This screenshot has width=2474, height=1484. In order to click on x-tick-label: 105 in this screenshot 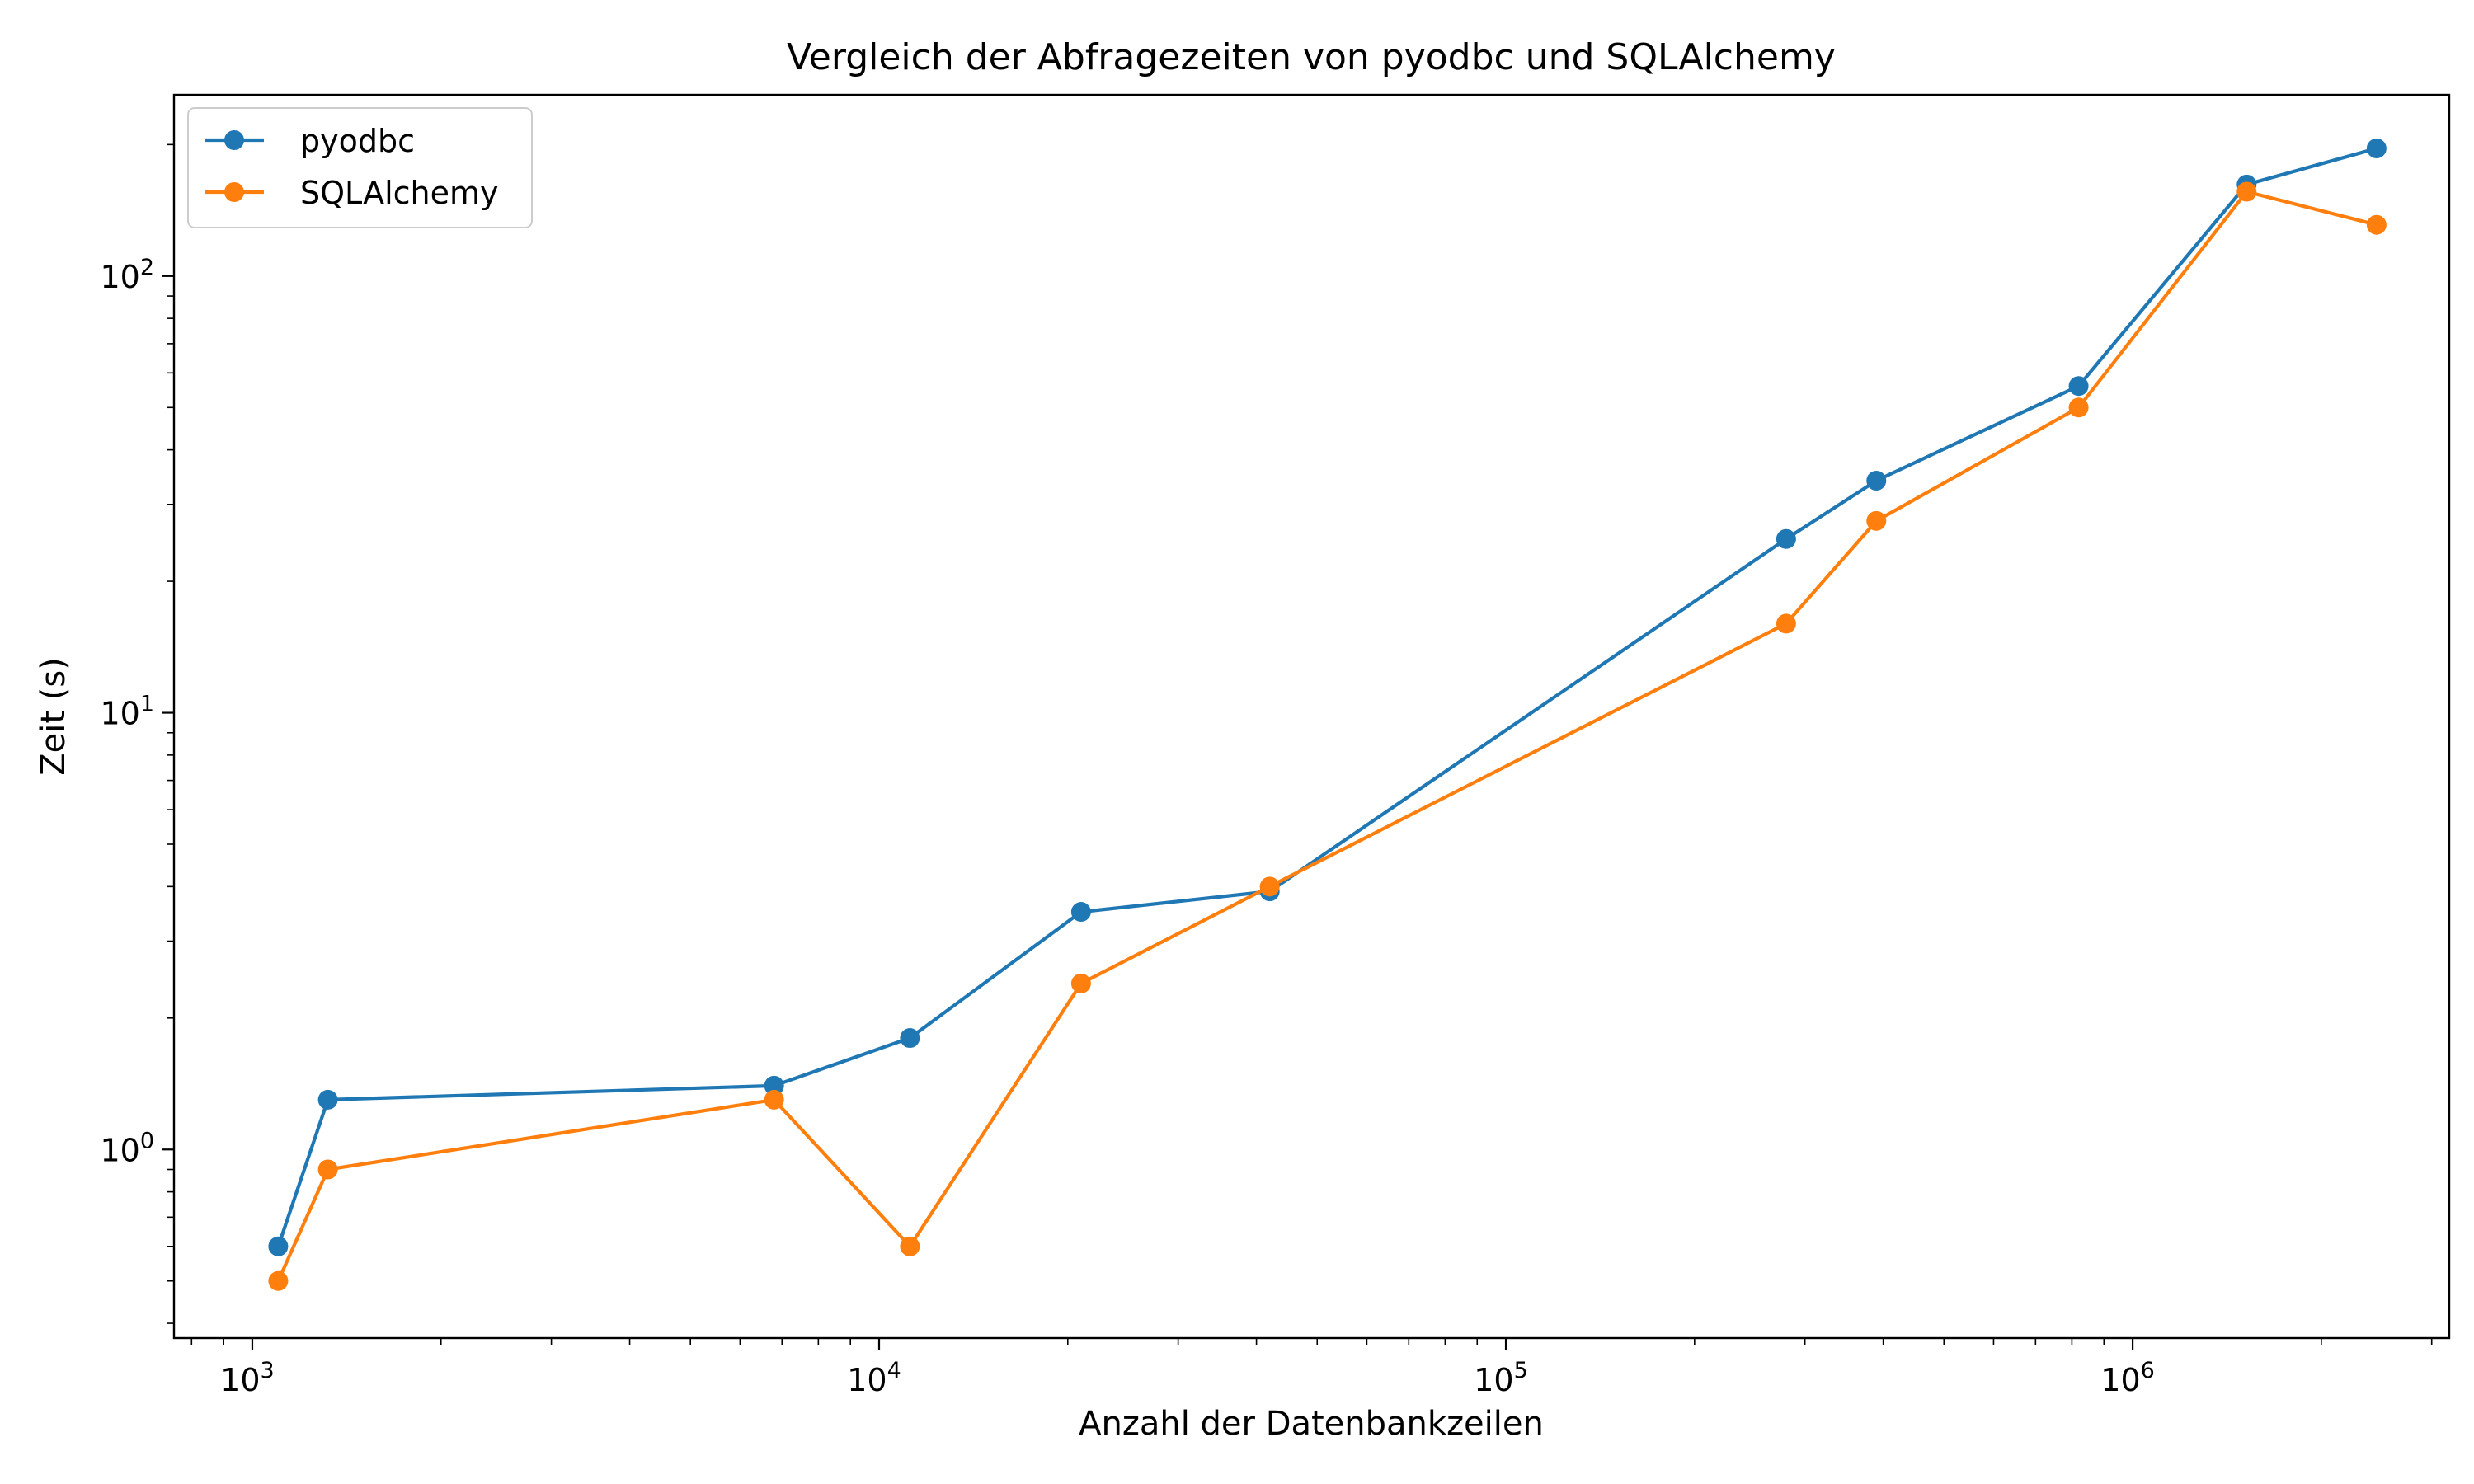, I will do `click(1501, 1378)`.